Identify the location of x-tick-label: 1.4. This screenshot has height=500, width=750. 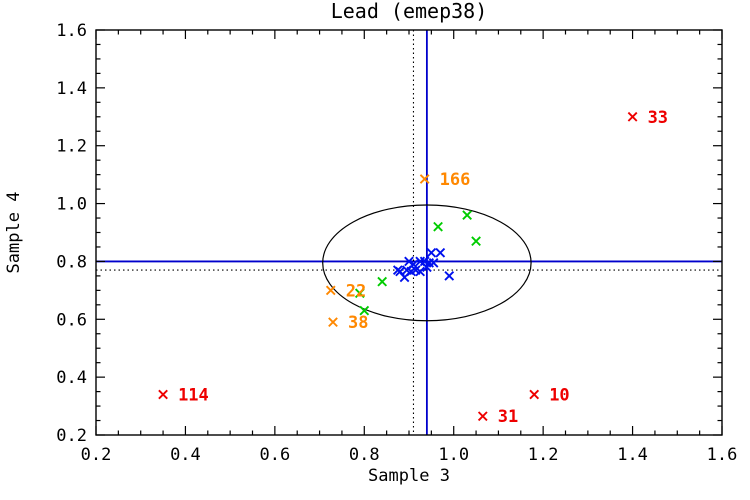
(632, 455).